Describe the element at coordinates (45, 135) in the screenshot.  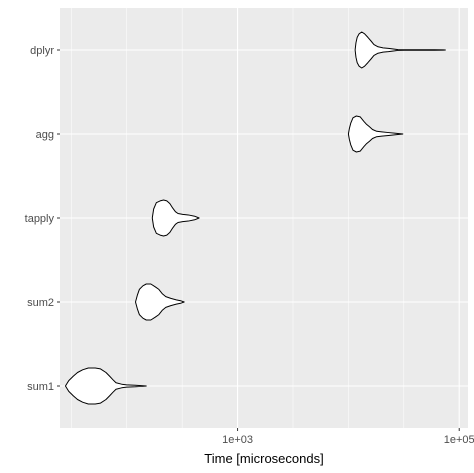
I see `y-tick-label-agg: agg` at that location.